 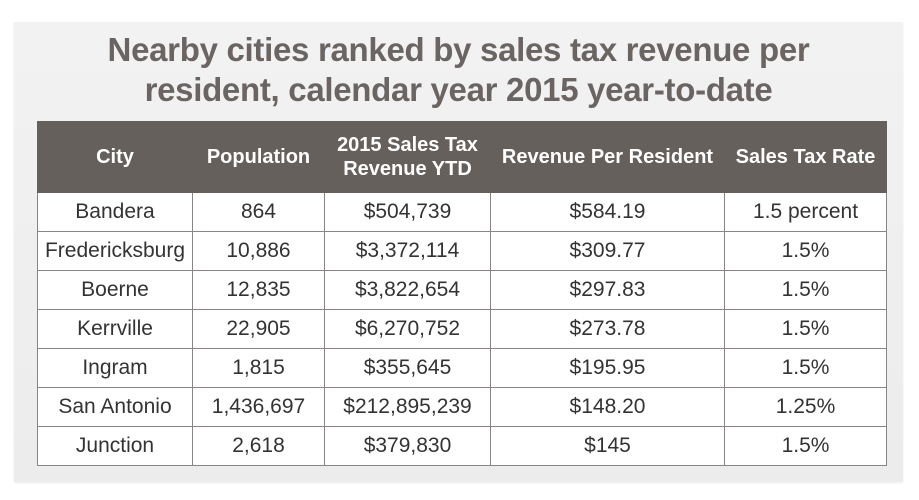 I want to click on cell-city: Bandera, so click(x=115, y=212).